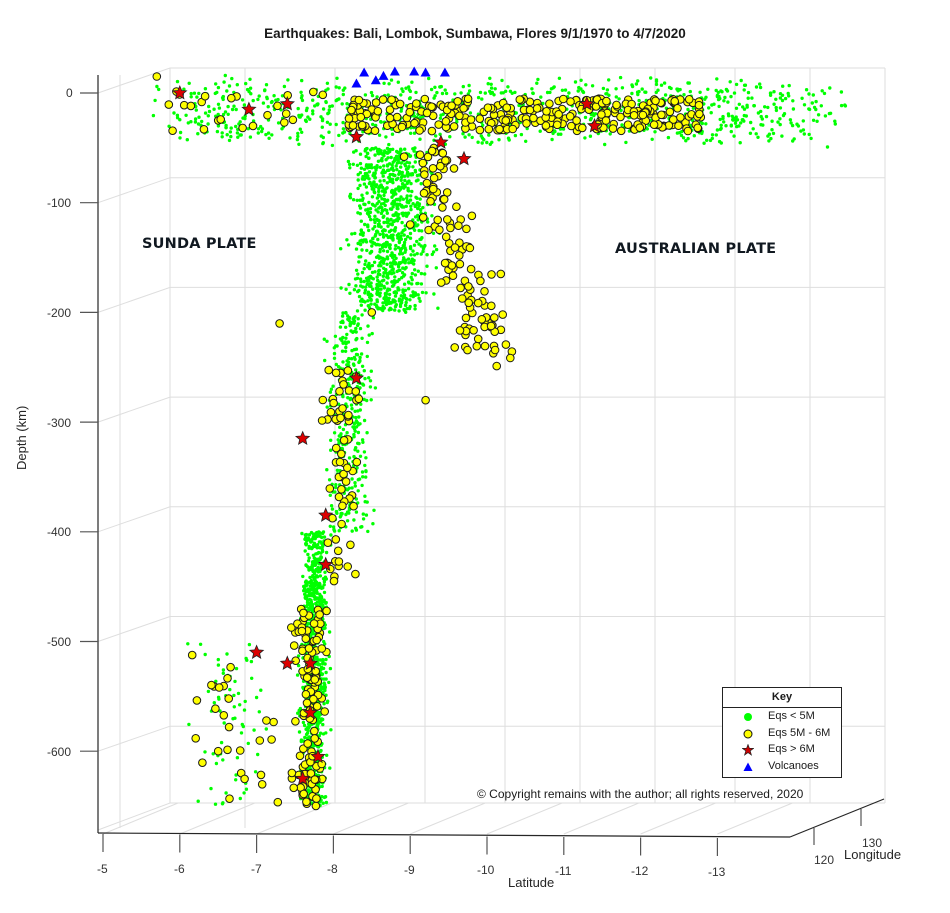 The image size is (950, 913). Describe the element at coordinates (409, 870) in the screenshot. I see `lat-tick-9: -9` at that location.